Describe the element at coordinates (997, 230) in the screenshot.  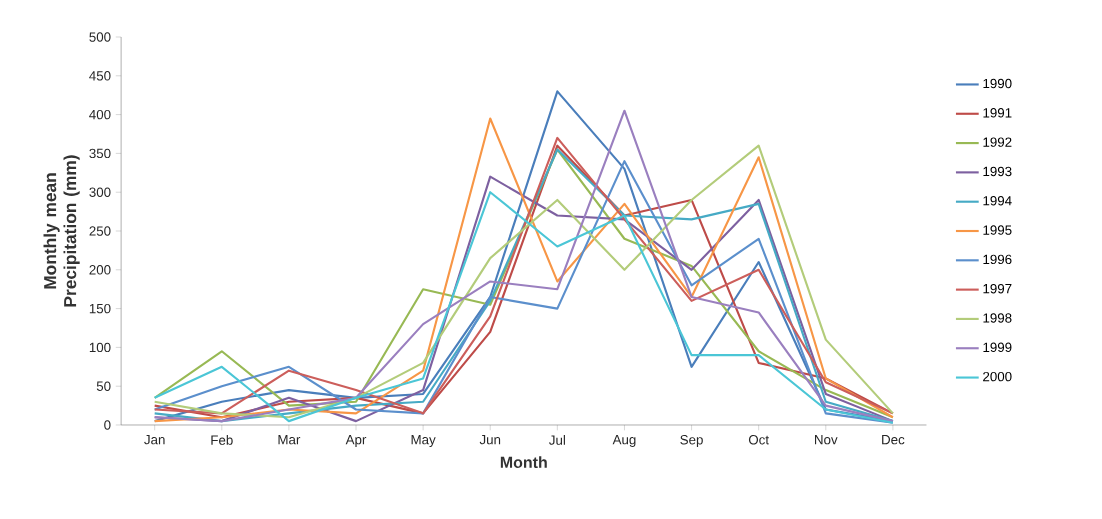
I see `legend-label: 1995` at that location.